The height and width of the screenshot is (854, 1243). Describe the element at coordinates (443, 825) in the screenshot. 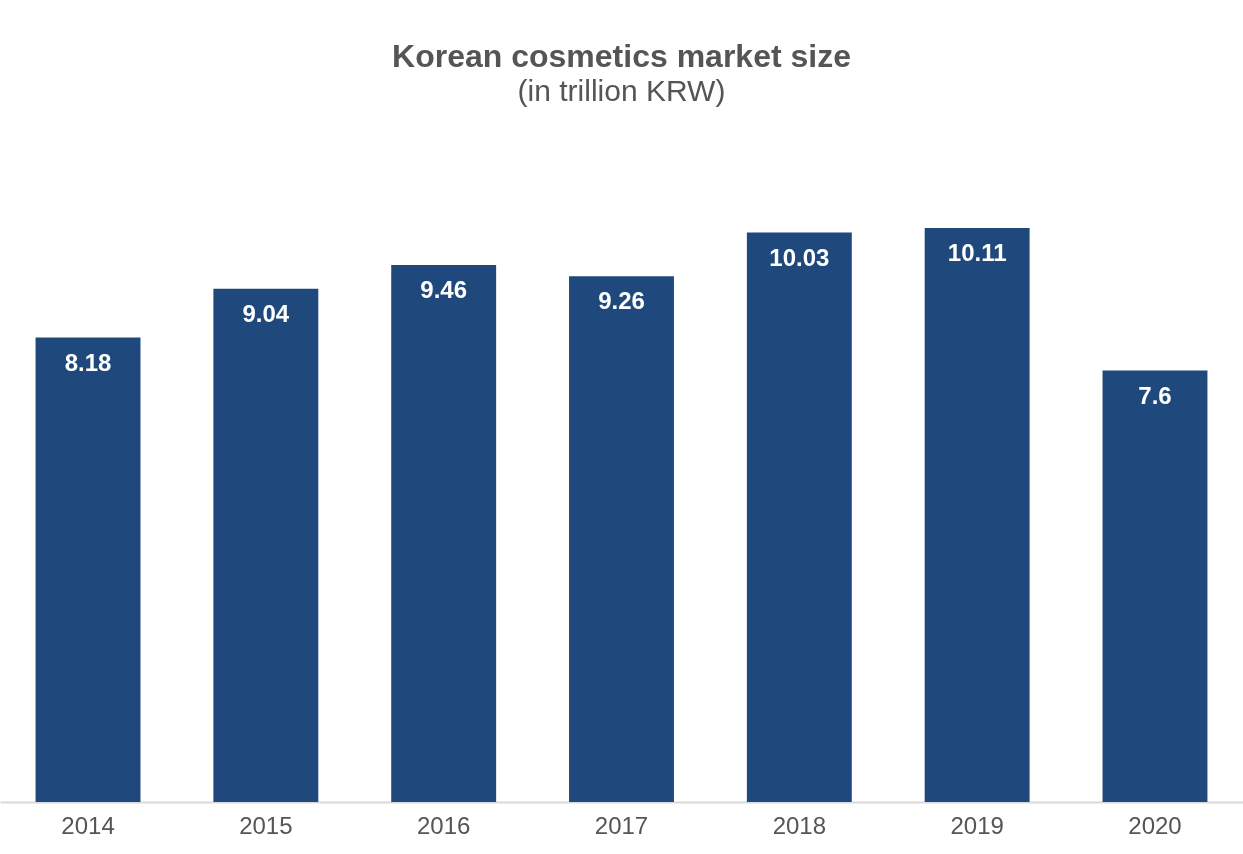

I see `x-tick-label: 2016` at that location.